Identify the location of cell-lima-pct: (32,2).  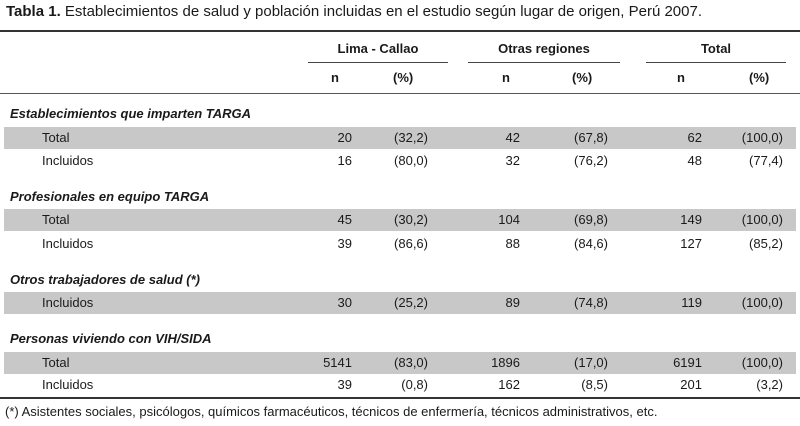
(411, 137).